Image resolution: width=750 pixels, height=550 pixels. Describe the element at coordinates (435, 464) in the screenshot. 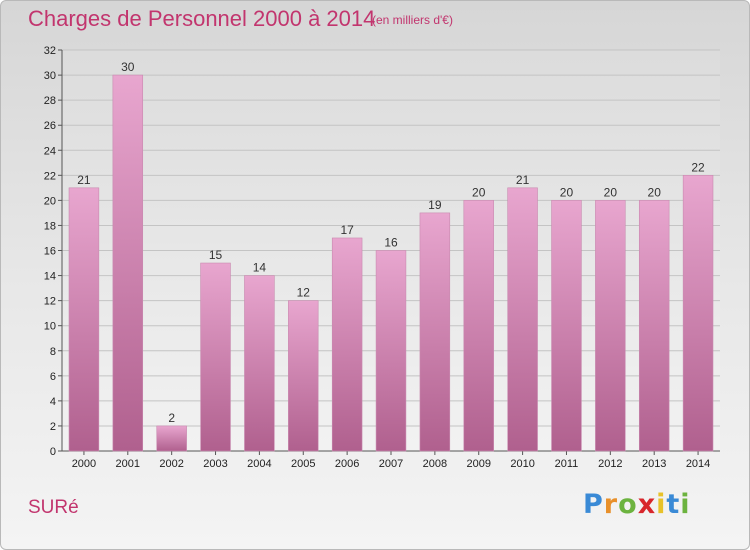

I see `x-tick-label: 2008` at that location.